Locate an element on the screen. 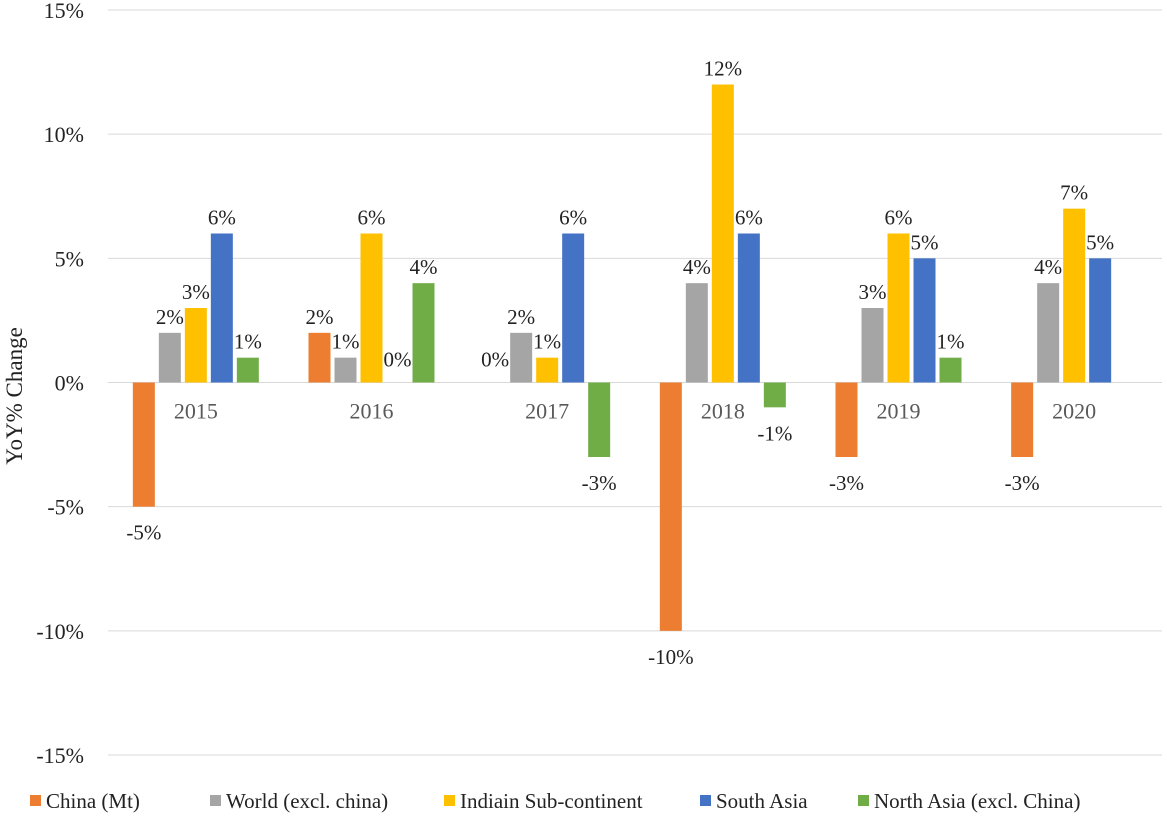 The image size is (1167, 819). y-tick-label: 5% is located at coordinates (69, 258).